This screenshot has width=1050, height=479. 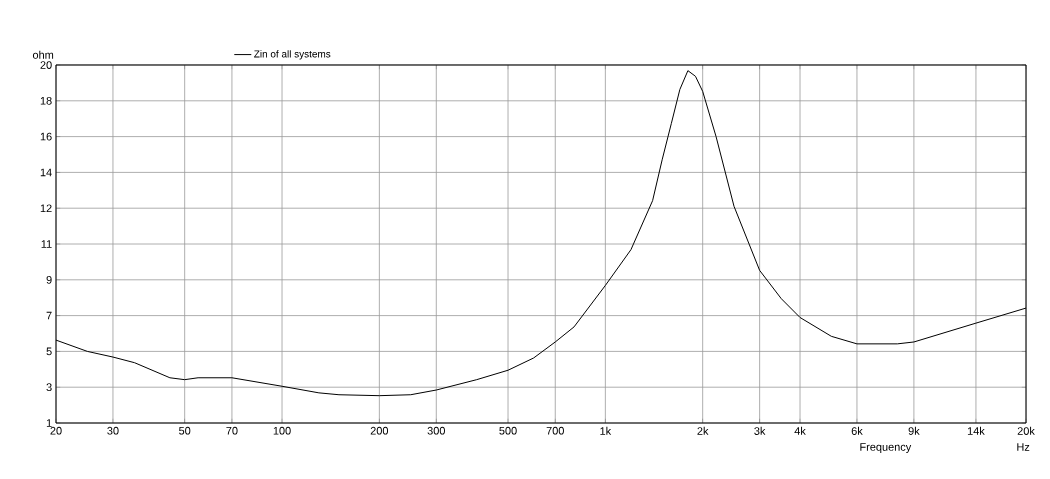 I want to click on x-tick-label: 100, so click(x=282, y=430).